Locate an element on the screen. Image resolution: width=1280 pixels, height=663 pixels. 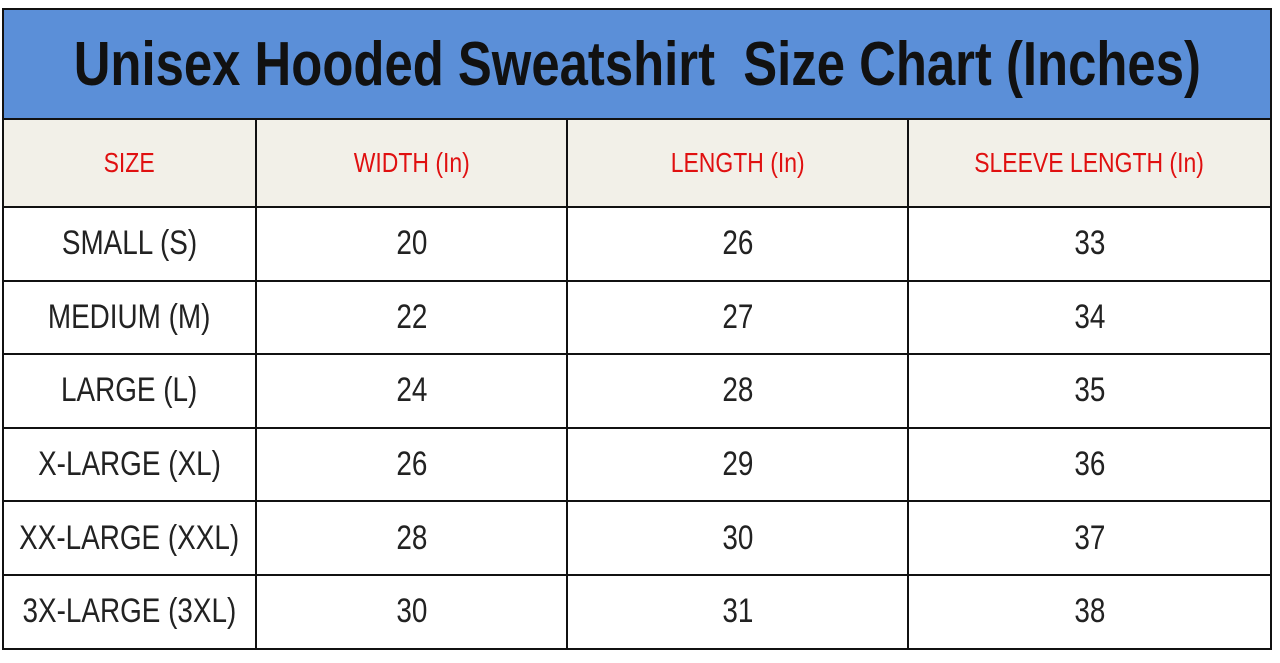
size-cell: X-LARGE (XL) is located at coordinates (129, 465).